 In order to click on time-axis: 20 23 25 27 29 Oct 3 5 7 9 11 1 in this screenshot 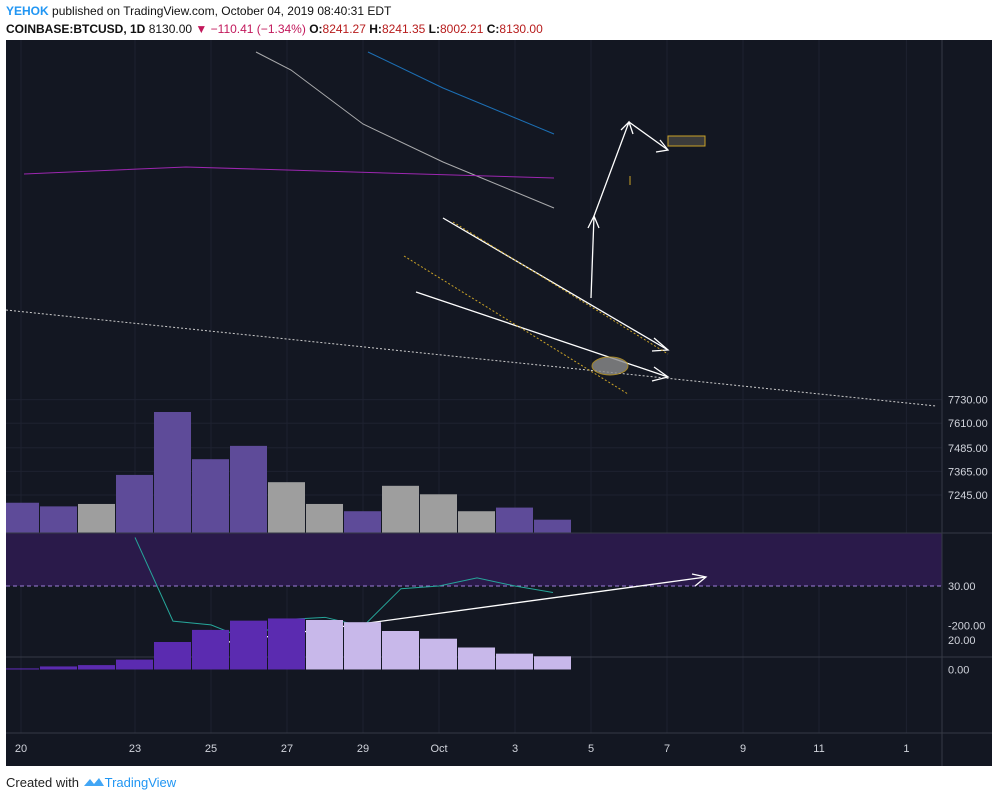, I will do `click(462, 749)`.